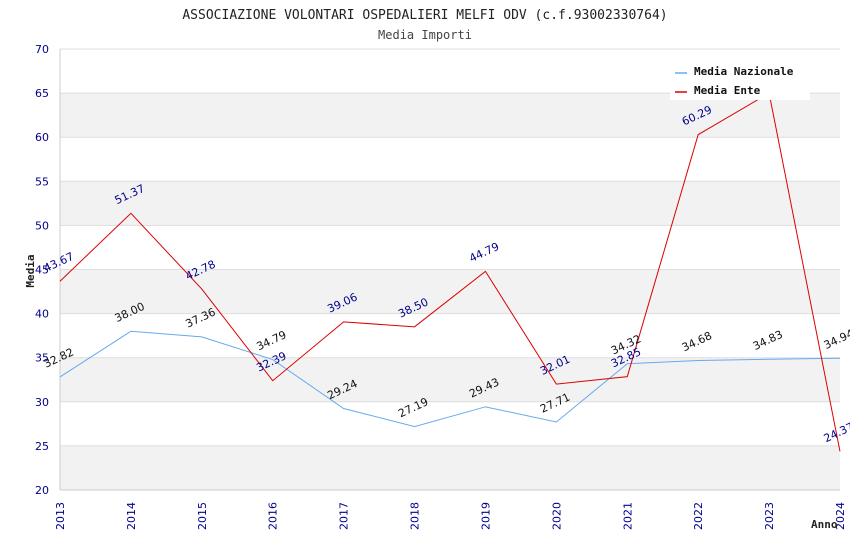 Image resolution: width=850 pixels, height=550 pixels. Describe the element at coordinates (840, 516) in the screenshot. I see `x-tick-label: 2024` at that location.